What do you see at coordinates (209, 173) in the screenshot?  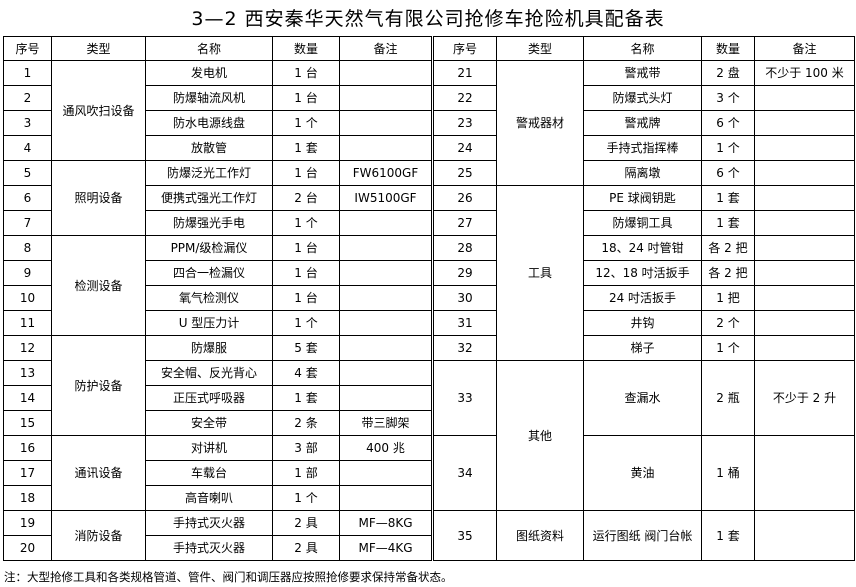 I see `item-name: 防爆泛光工作灯` at bounding box center [209, 173].